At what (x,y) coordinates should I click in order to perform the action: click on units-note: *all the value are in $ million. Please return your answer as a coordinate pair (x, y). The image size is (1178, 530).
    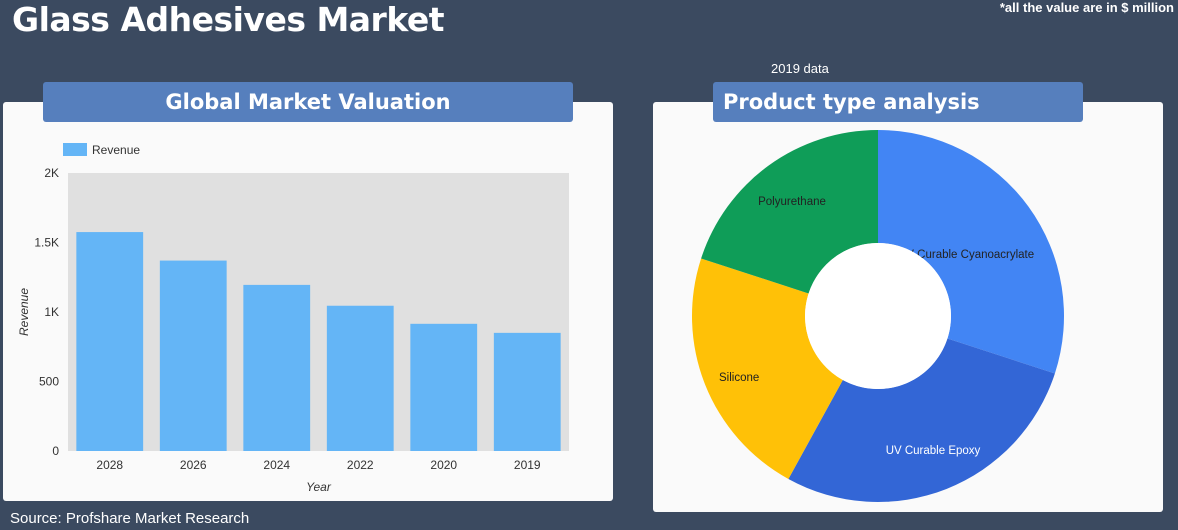
    Looking at the image, I should click on (1086, 7).